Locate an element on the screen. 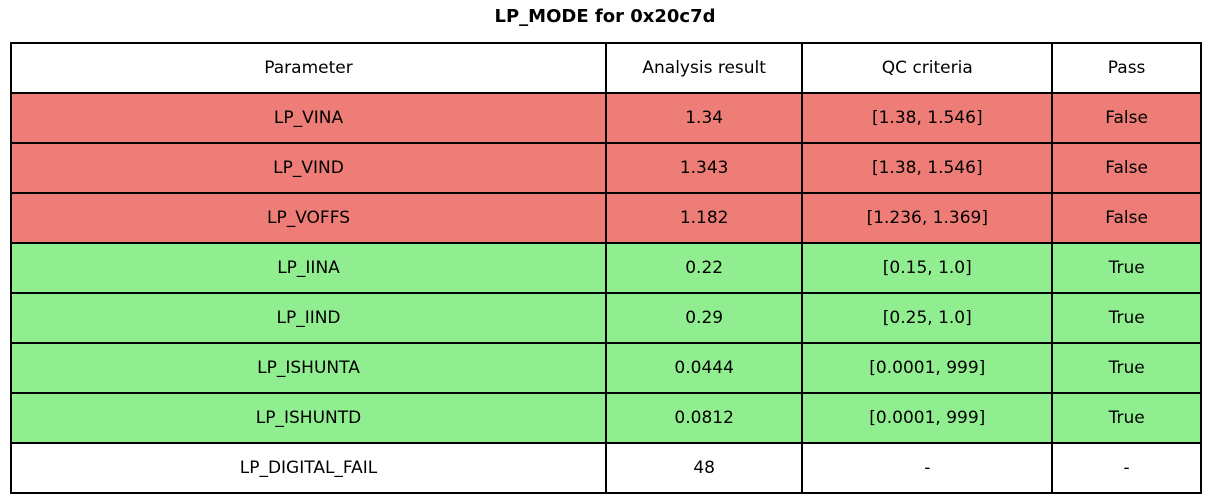 Image resolution: width=1210 pixels, height=502 pixels. table-row: LP_ISHUNTD 0.0812 [0.0001, 999] True is located at coordinates (606, 418).